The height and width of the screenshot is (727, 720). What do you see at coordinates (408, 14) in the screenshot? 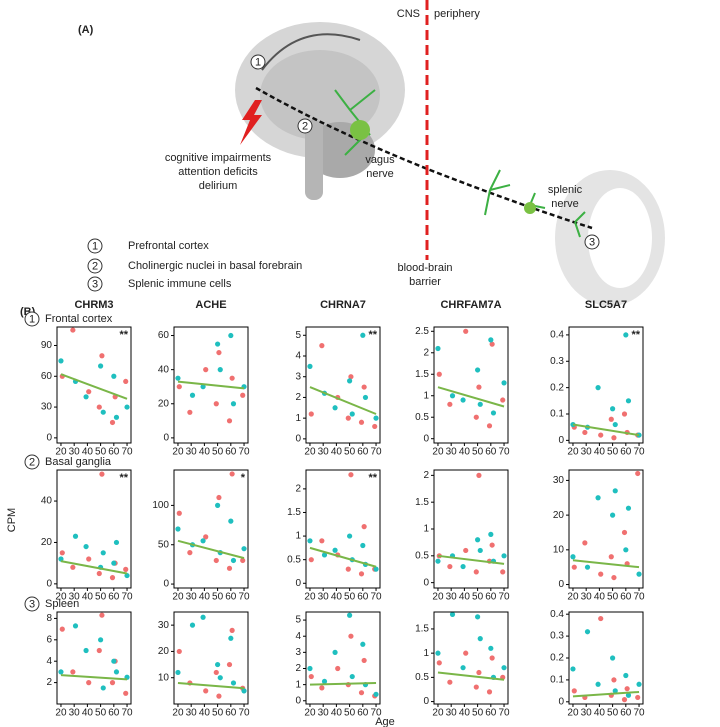
I see `cns-label: CNS` at bounding box center [408, 14].